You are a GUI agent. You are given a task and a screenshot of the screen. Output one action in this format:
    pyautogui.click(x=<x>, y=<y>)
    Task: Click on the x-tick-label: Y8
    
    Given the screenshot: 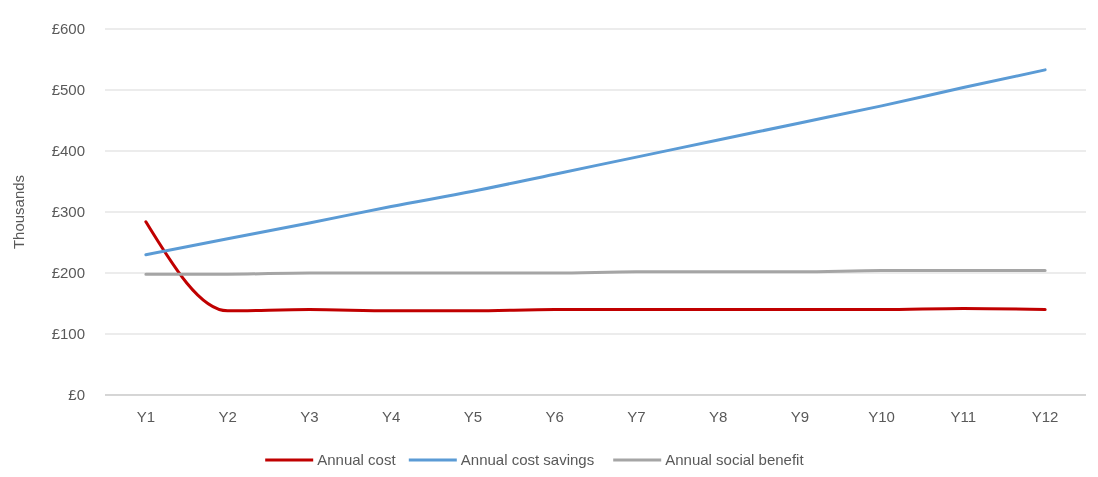 What is the action you would take?
    pyautogui.click(x=718, y=416)
    